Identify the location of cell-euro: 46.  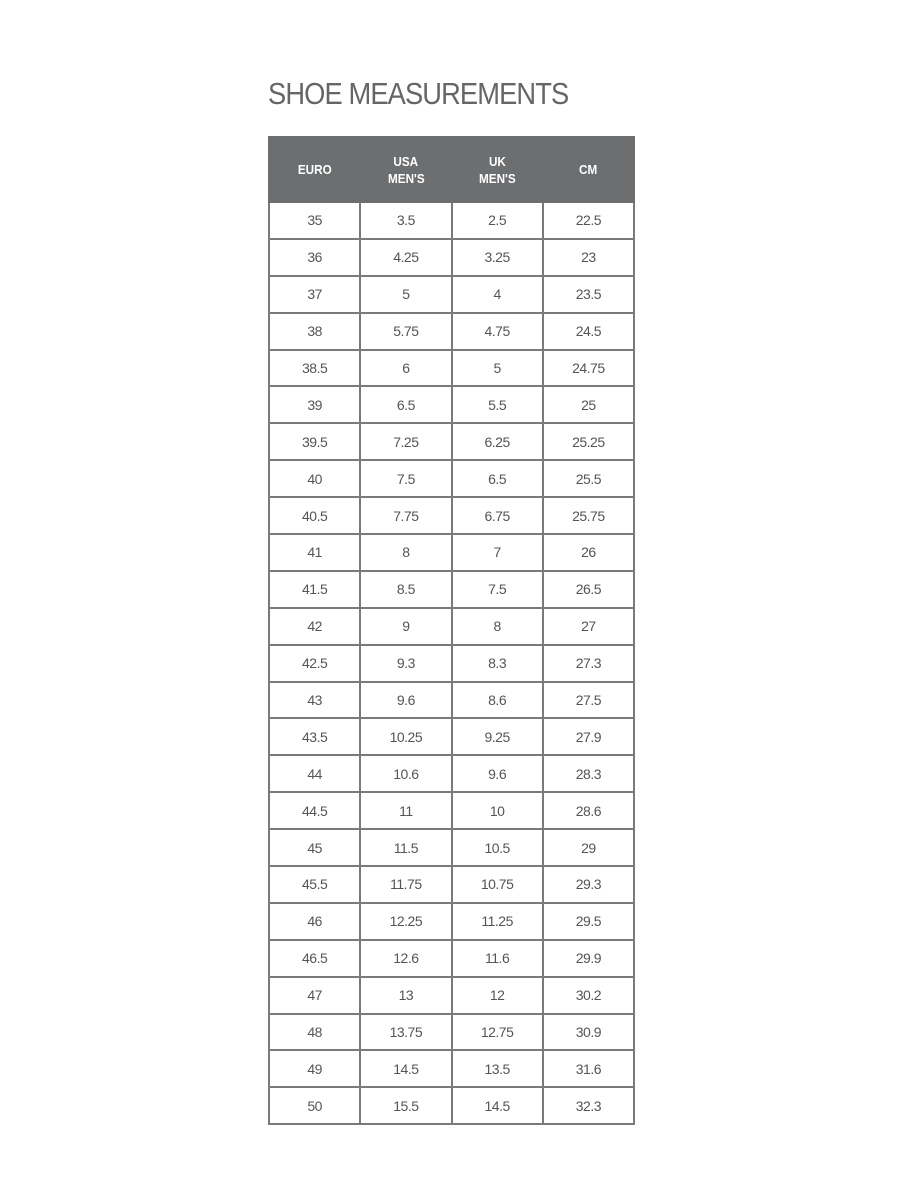
(314, 921).